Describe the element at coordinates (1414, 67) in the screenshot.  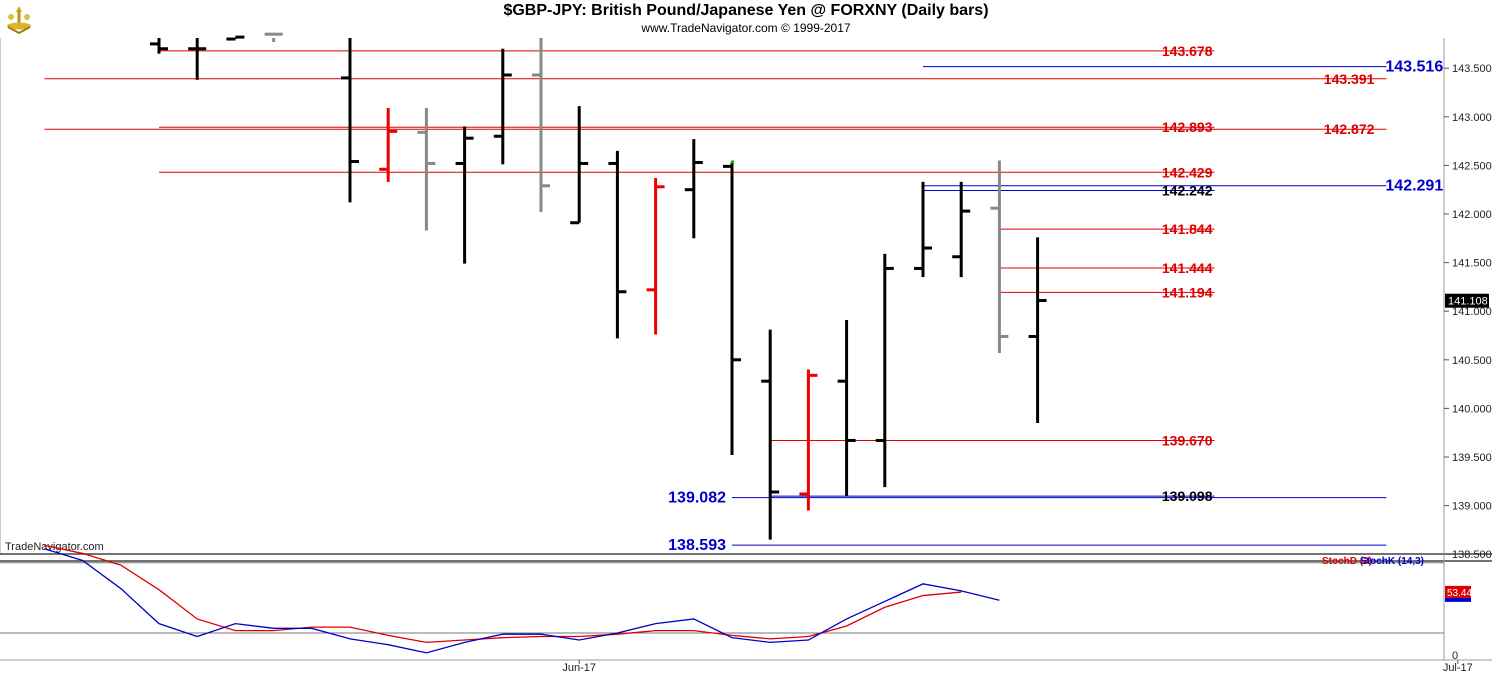
I see `blue-level-label: 143.516` at that location.